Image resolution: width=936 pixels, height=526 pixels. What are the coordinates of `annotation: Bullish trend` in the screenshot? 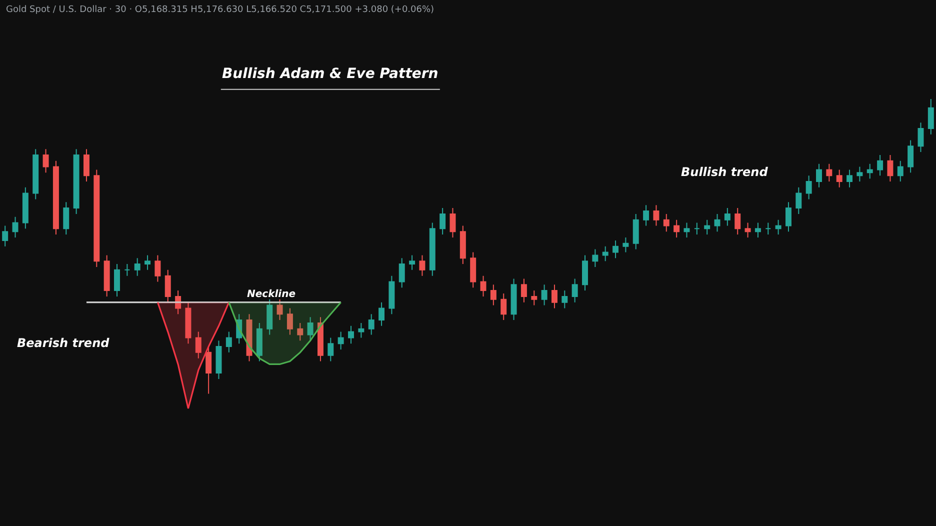 It's located at (724, 172).